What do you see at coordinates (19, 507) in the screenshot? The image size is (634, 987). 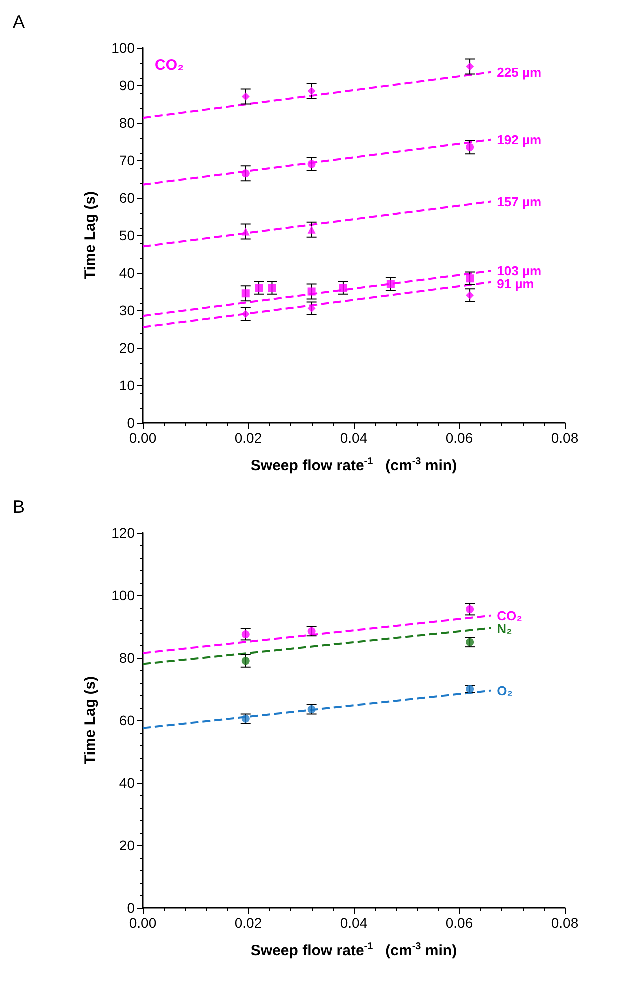 I see `chart-title: B` at bounding box center [19, 507].